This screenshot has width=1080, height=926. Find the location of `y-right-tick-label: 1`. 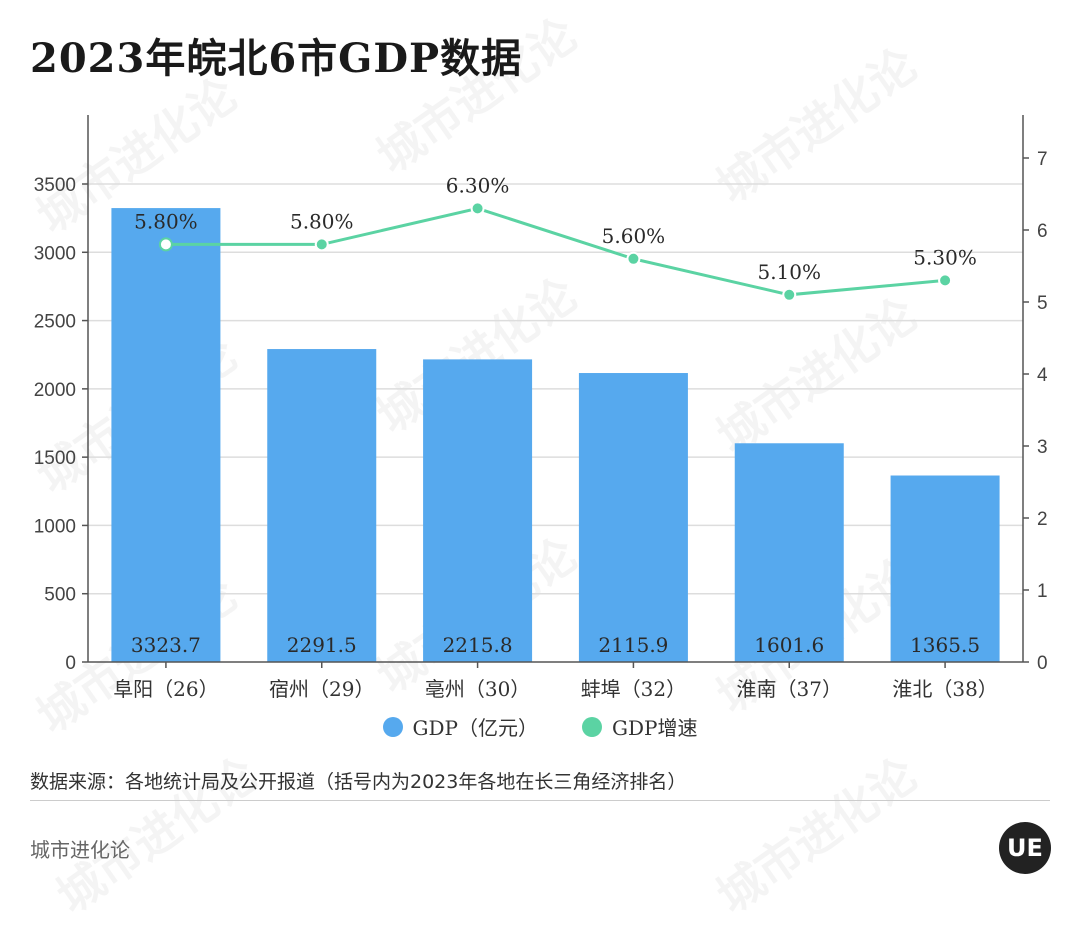

y-right-tick-label: 1 is located at coordinates (1042, 591).